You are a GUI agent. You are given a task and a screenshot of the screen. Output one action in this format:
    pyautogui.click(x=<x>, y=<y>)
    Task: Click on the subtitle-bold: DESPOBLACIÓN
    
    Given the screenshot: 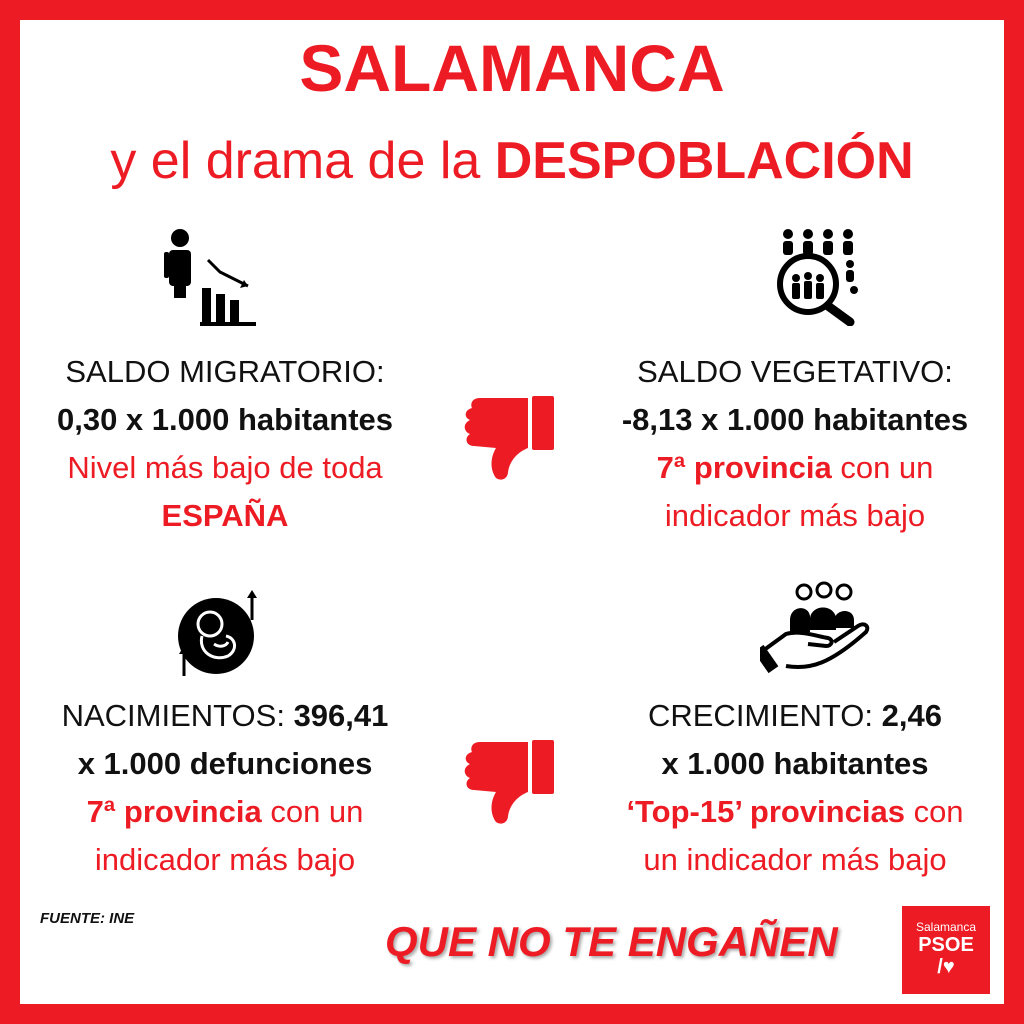 What is the action you would take?
    pyautogui.click(x=704, y=161)
    